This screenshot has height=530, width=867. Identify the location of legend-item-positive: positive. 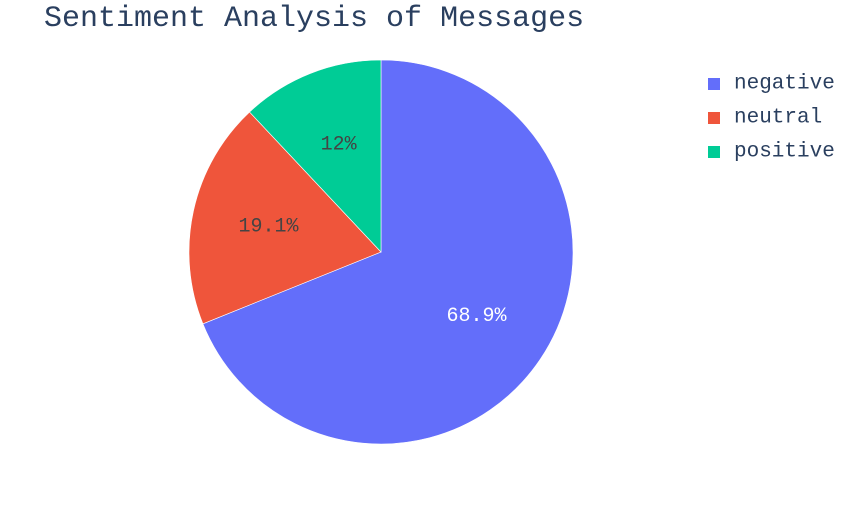
(771, 152).